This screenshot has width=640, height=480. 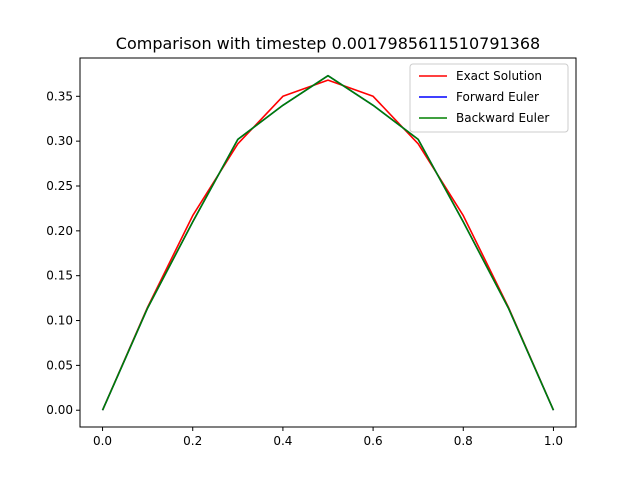 I want to click on y-tick-label: 0.35, so click(x=59, y=96).